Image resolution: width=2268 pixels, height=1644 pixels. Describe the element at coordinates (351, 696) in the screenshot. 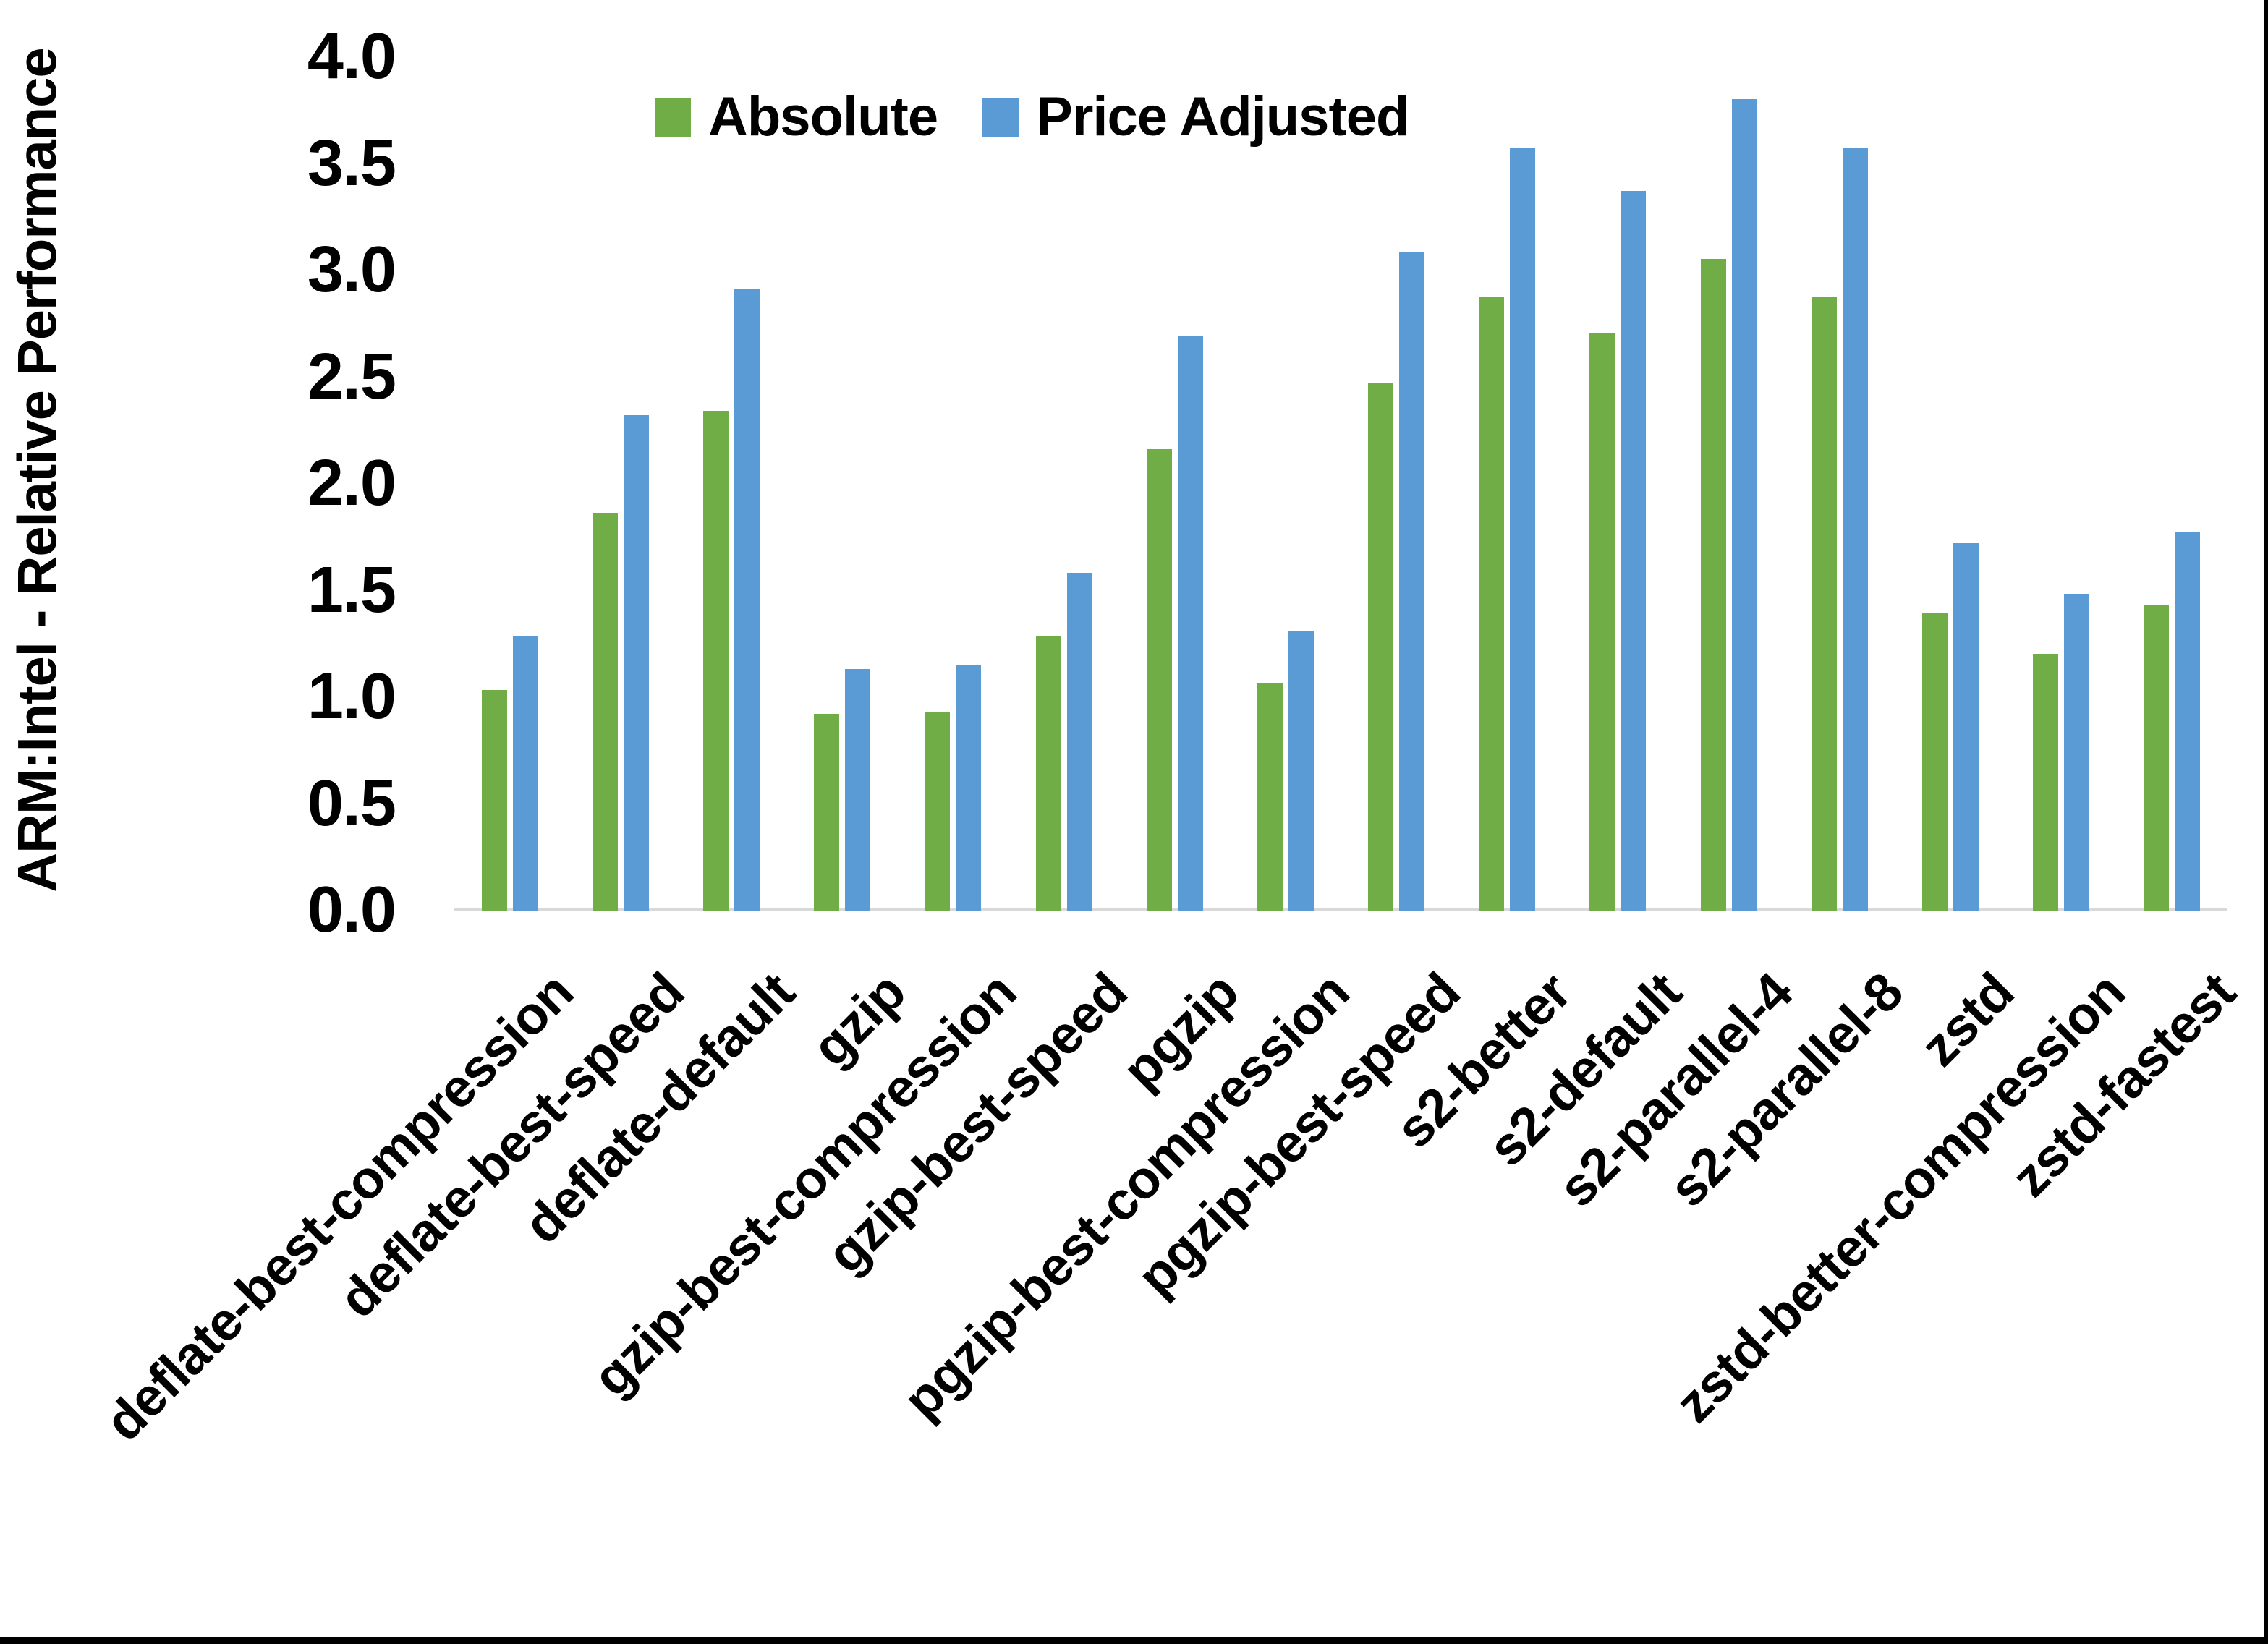

I see `y-axis-tick-label: 1.0` at that location.